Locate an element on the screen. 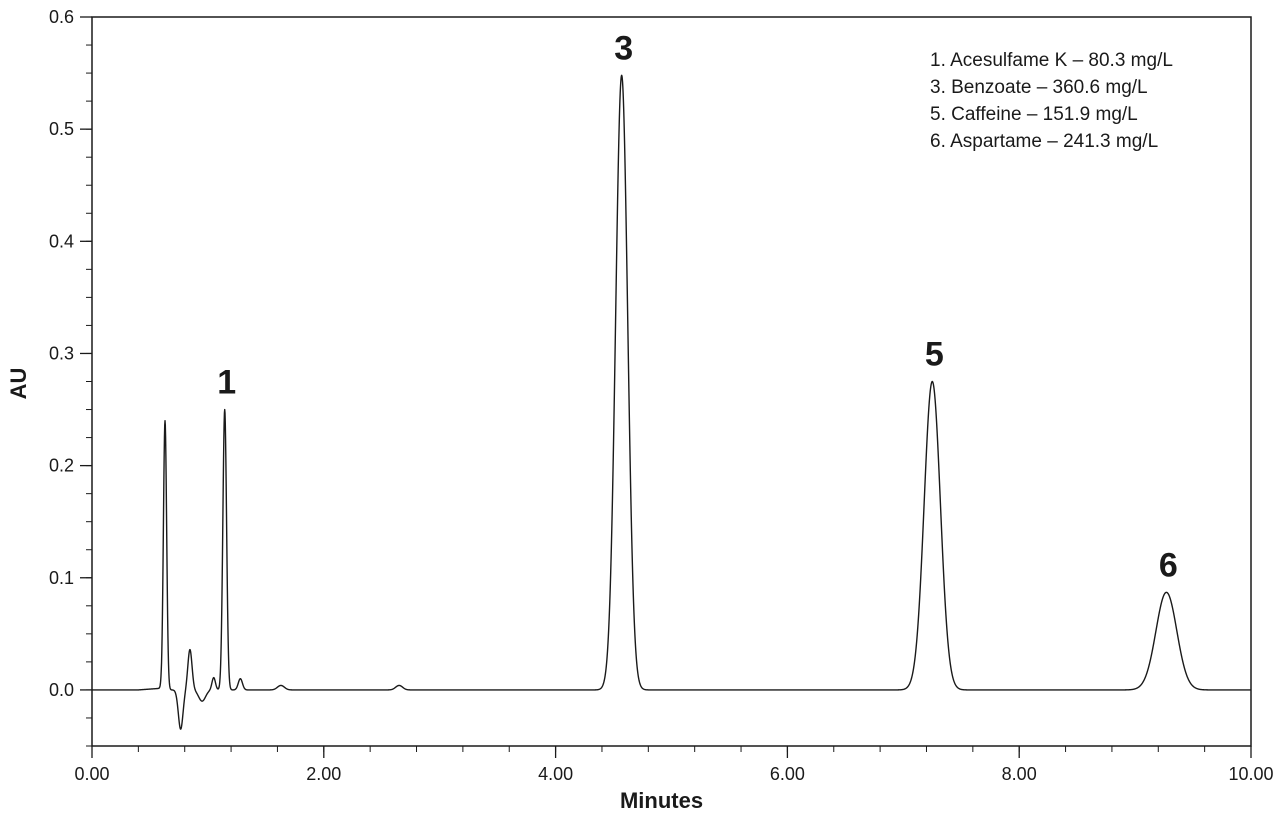 This screenshot has height=816, width=1280. peak-label-1: 1 is located at coordinates (226, 383).